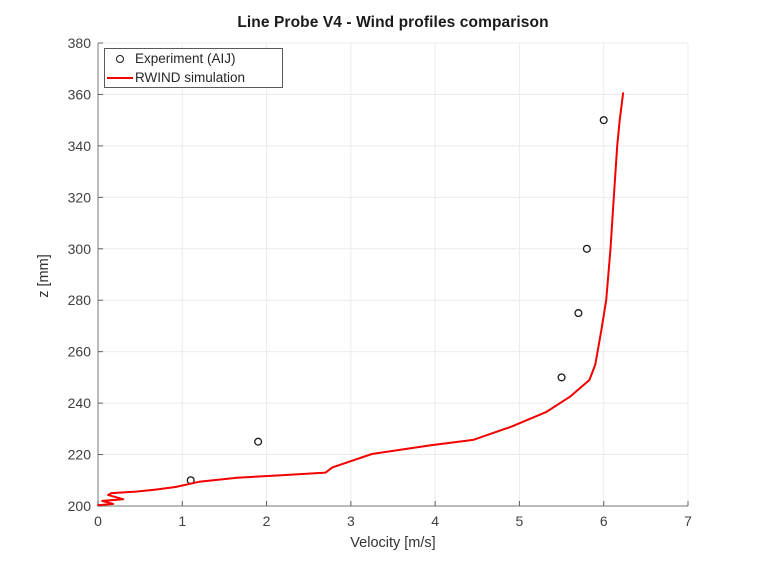 This screenshot has width=760, height=570. Describe the element at coordinates (604, 521) in the screenshot. I see `x-tick-label: 6` at that location.